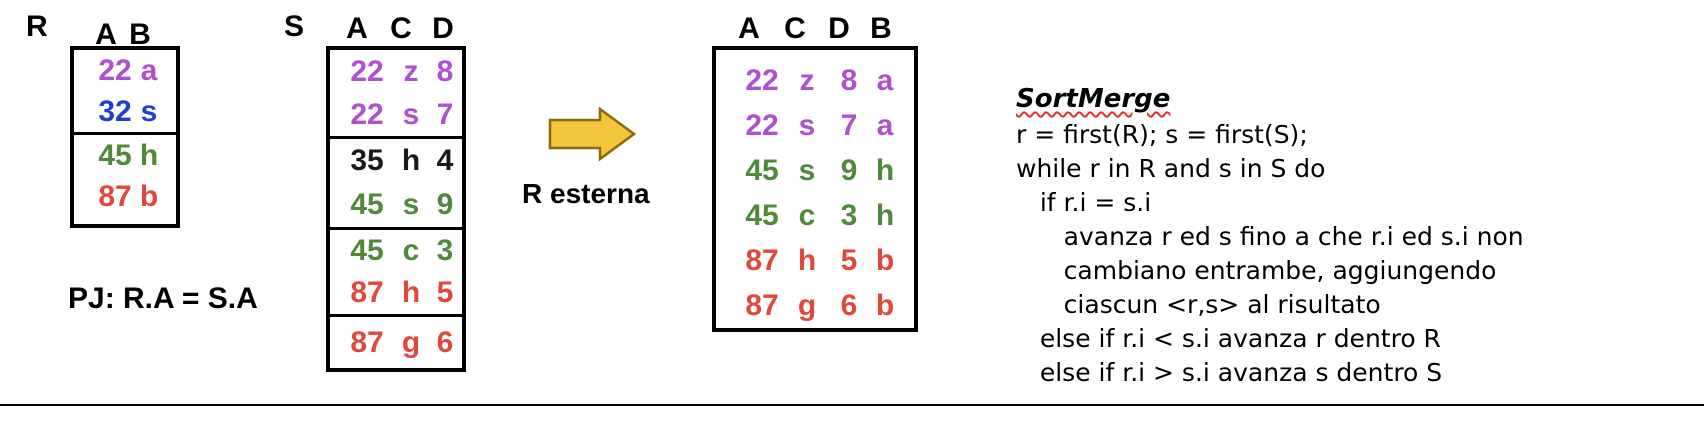  I want to click on relation-s-row: 45 c 3, so click(396, 249).